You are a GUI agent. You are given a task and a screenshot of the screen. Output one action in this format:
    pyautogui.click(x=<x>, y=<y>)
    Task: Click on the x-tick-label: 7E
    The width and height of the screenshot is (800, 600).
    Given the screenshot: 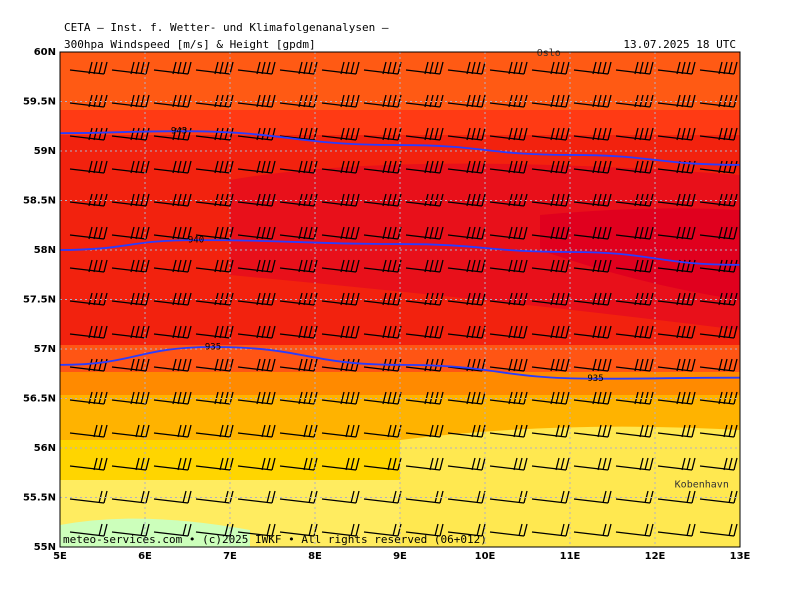 What is the action you would take?
    pyautogui.click(x=230, y=556)
    